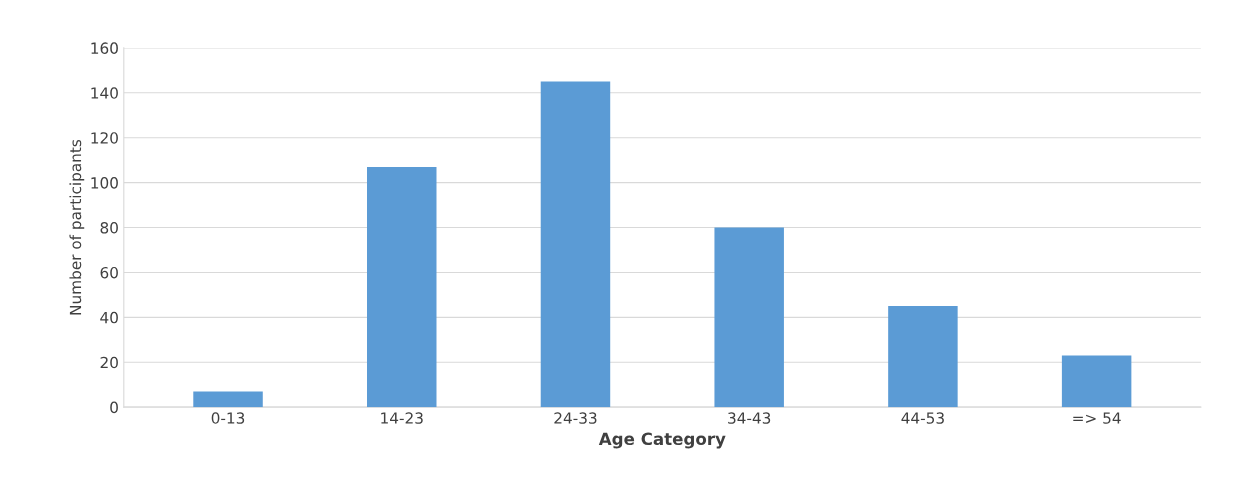 This screenshot has height=479, width=1238. What do you see at coordinates (402, 418) in the screenshot?
I see `x-tick-label: 14-23` at bounding box center [402, 418].